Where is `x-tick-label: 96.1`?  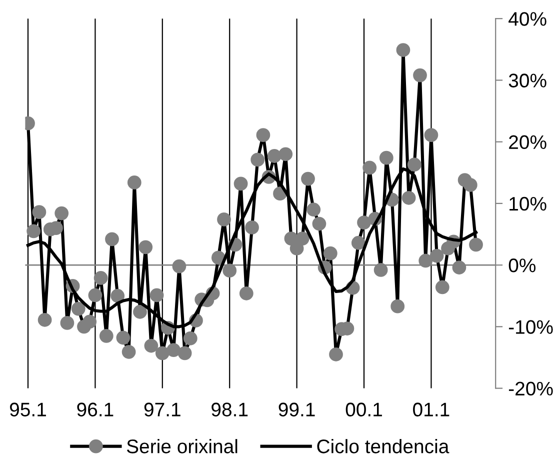
x-tick-label: 96.1 is located at coordinates (95, 409).